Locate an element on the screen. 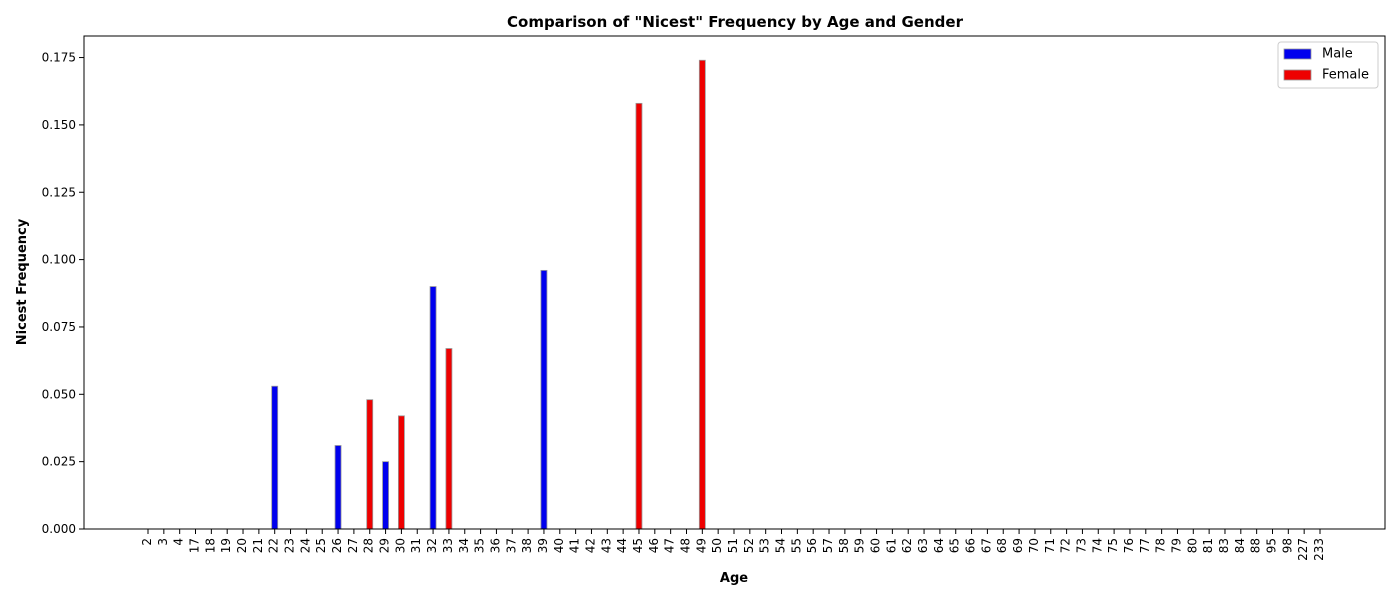 The height and width of the screenshot is (604, 1400). x-tick-label: 24 is located at coordinates (305, 545).